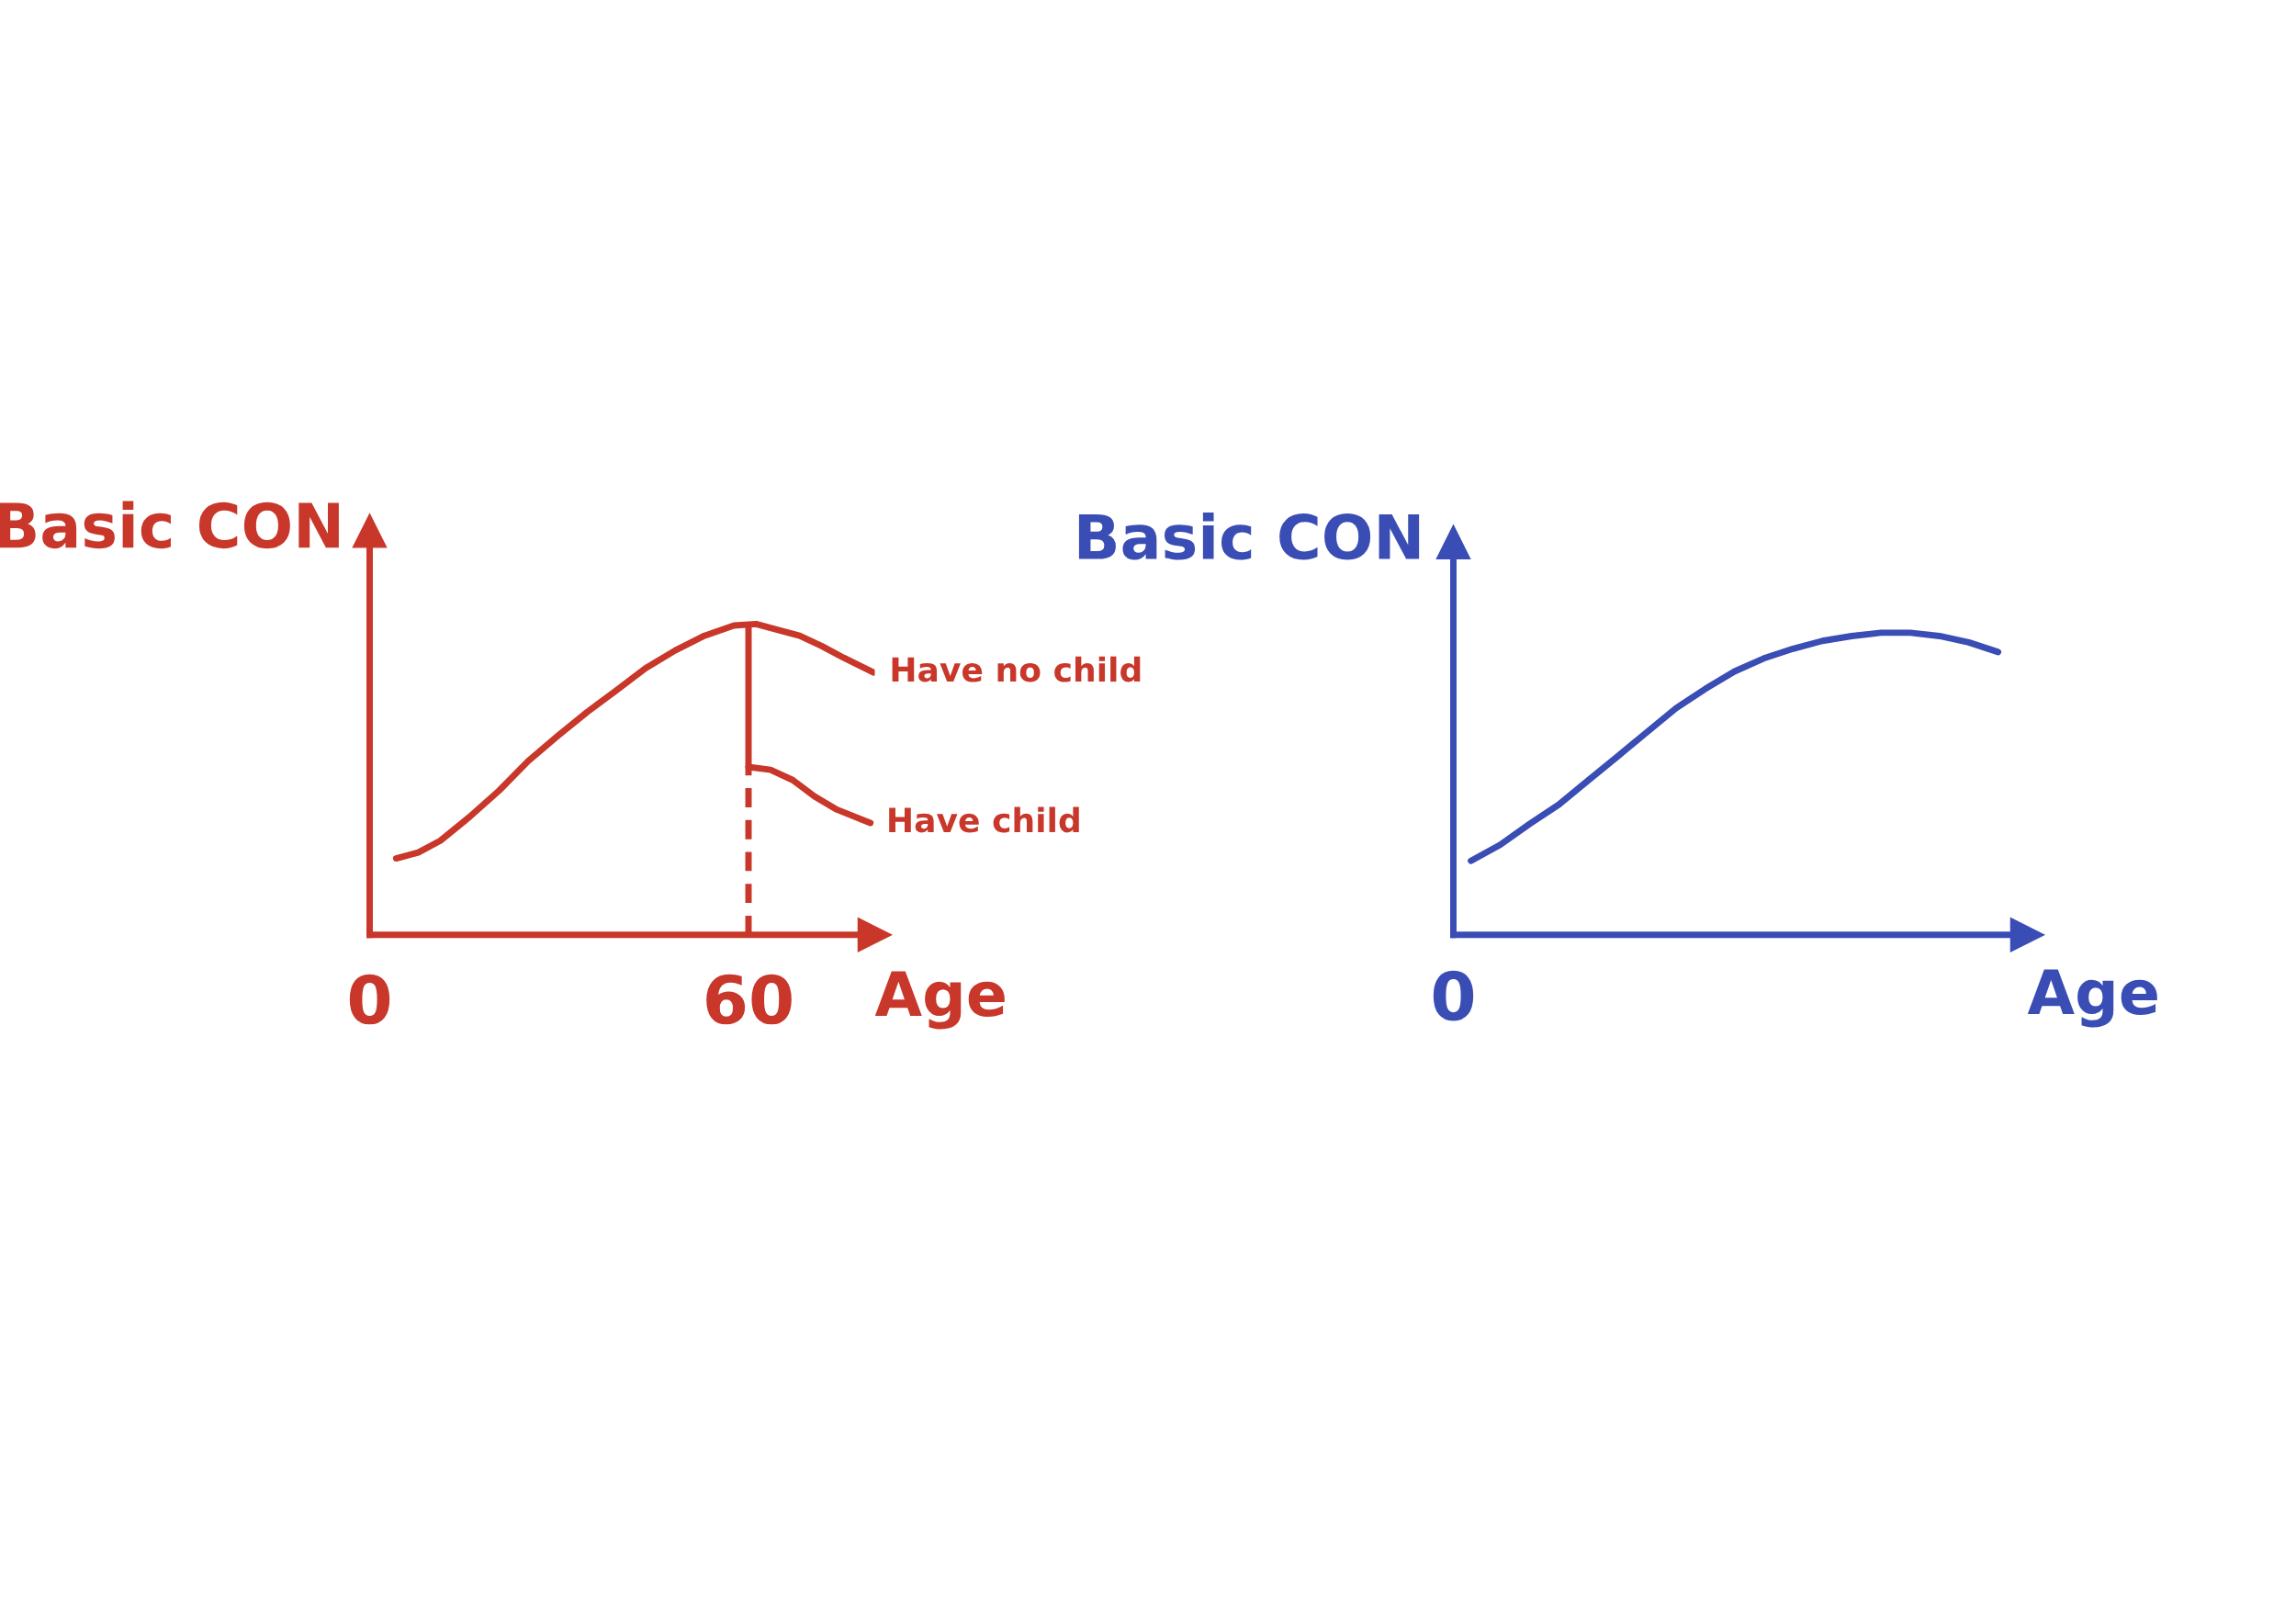 The width and height of the screenshot is (2296, 1623). Describe the element at coordinates (984, 819) in the screenshot. I see `series-label: Have child` at that location.